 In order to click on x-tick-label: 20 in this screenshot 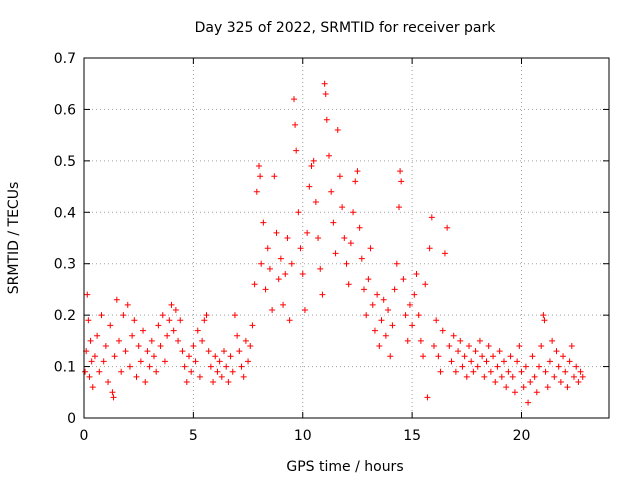, I will do `click(522, 436)`.